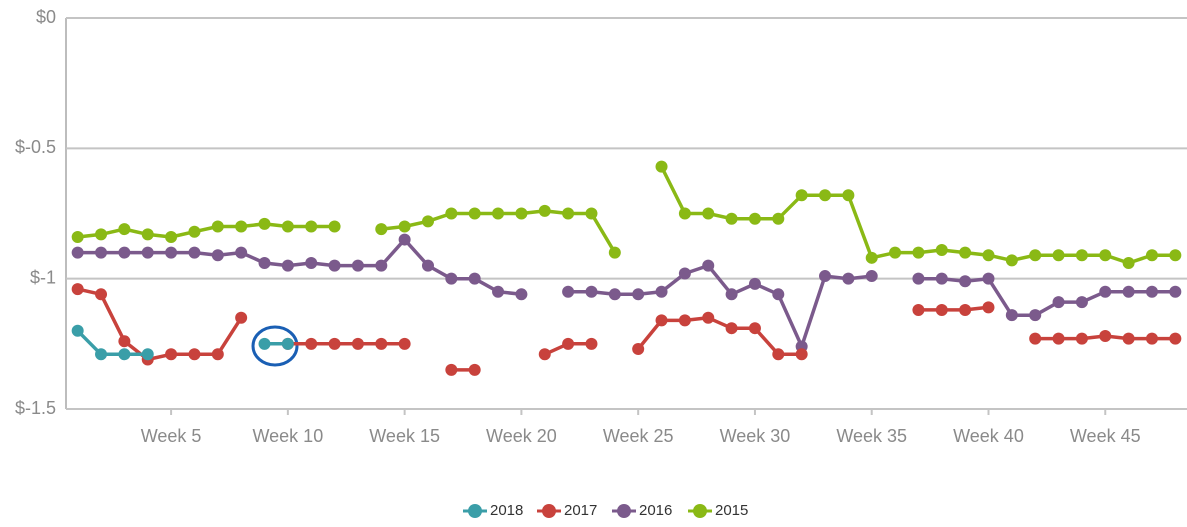 This screenshot has width=1187, height=527. Describe the element at coordinates (755, 436) in the screenshot. I see `x-tick-label: Week 30` at that location.